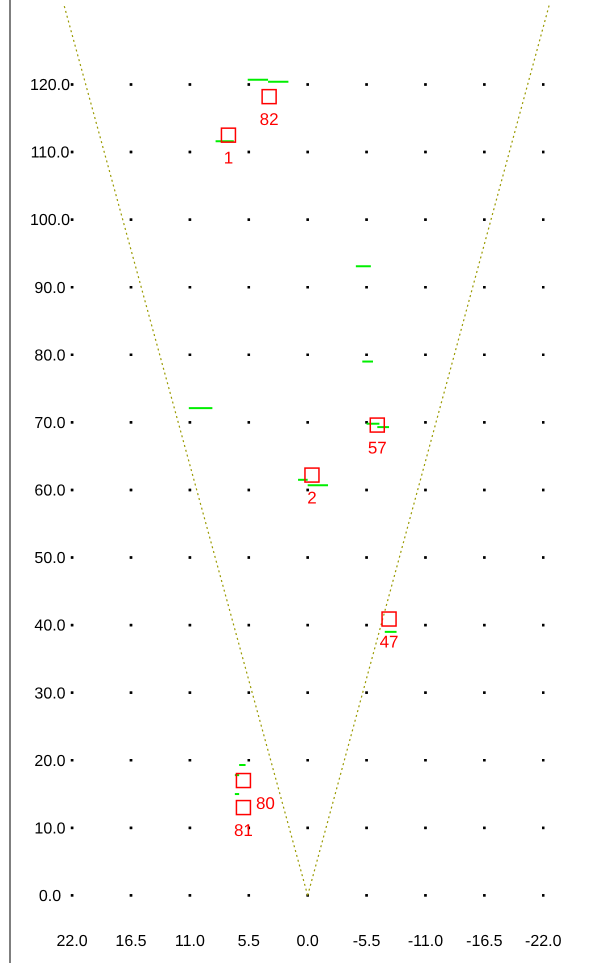 The image size is (601, 963). I want to click on y-tick-label: 70.0, so click(50, 423).